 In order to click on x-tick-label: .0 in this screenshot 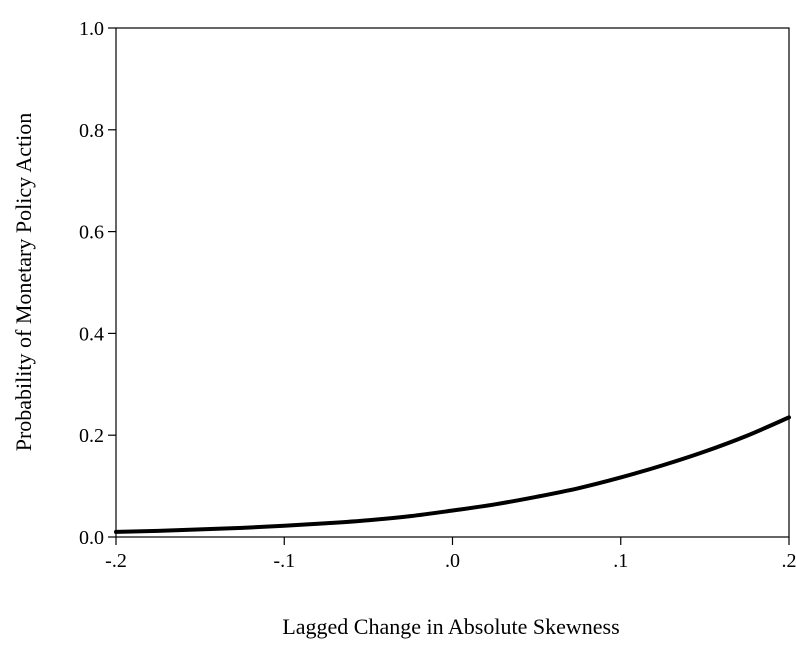, I will do `click(452, 561)`.